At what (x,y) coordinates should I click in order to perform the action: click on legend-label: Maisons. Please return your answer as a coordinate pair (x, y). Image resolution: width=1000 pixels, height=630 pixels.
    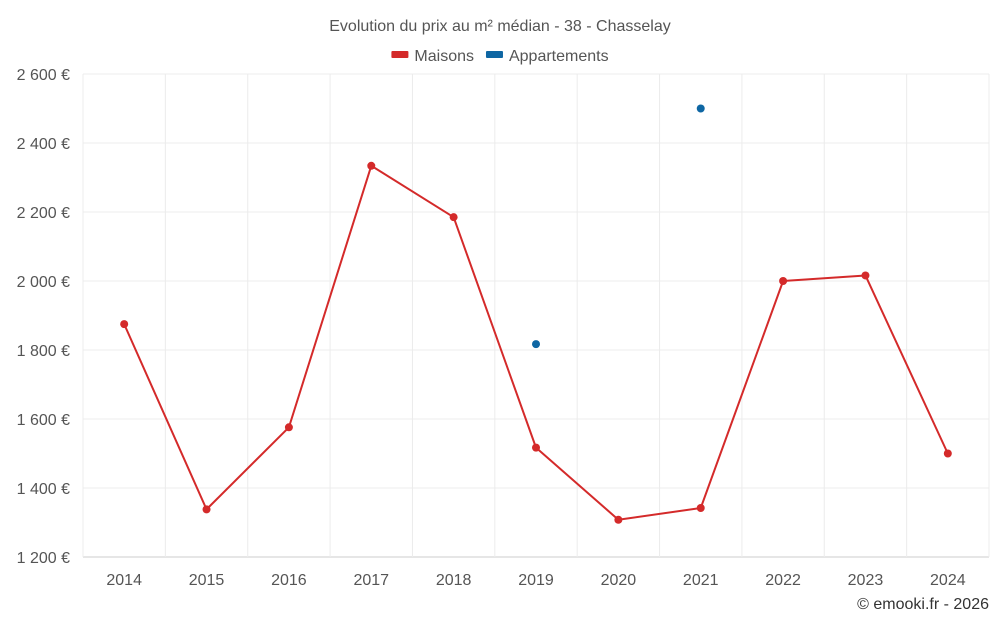
    Looking at the image, I should click on (444, 56).